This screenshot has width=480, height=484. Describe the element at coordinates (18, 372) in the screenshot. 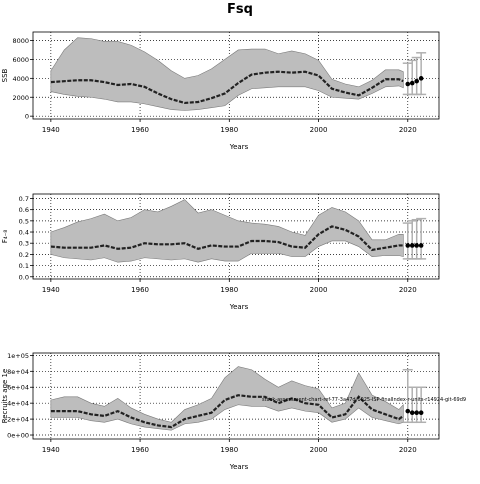

I see `y-tick-label: 8e+04` at that location.